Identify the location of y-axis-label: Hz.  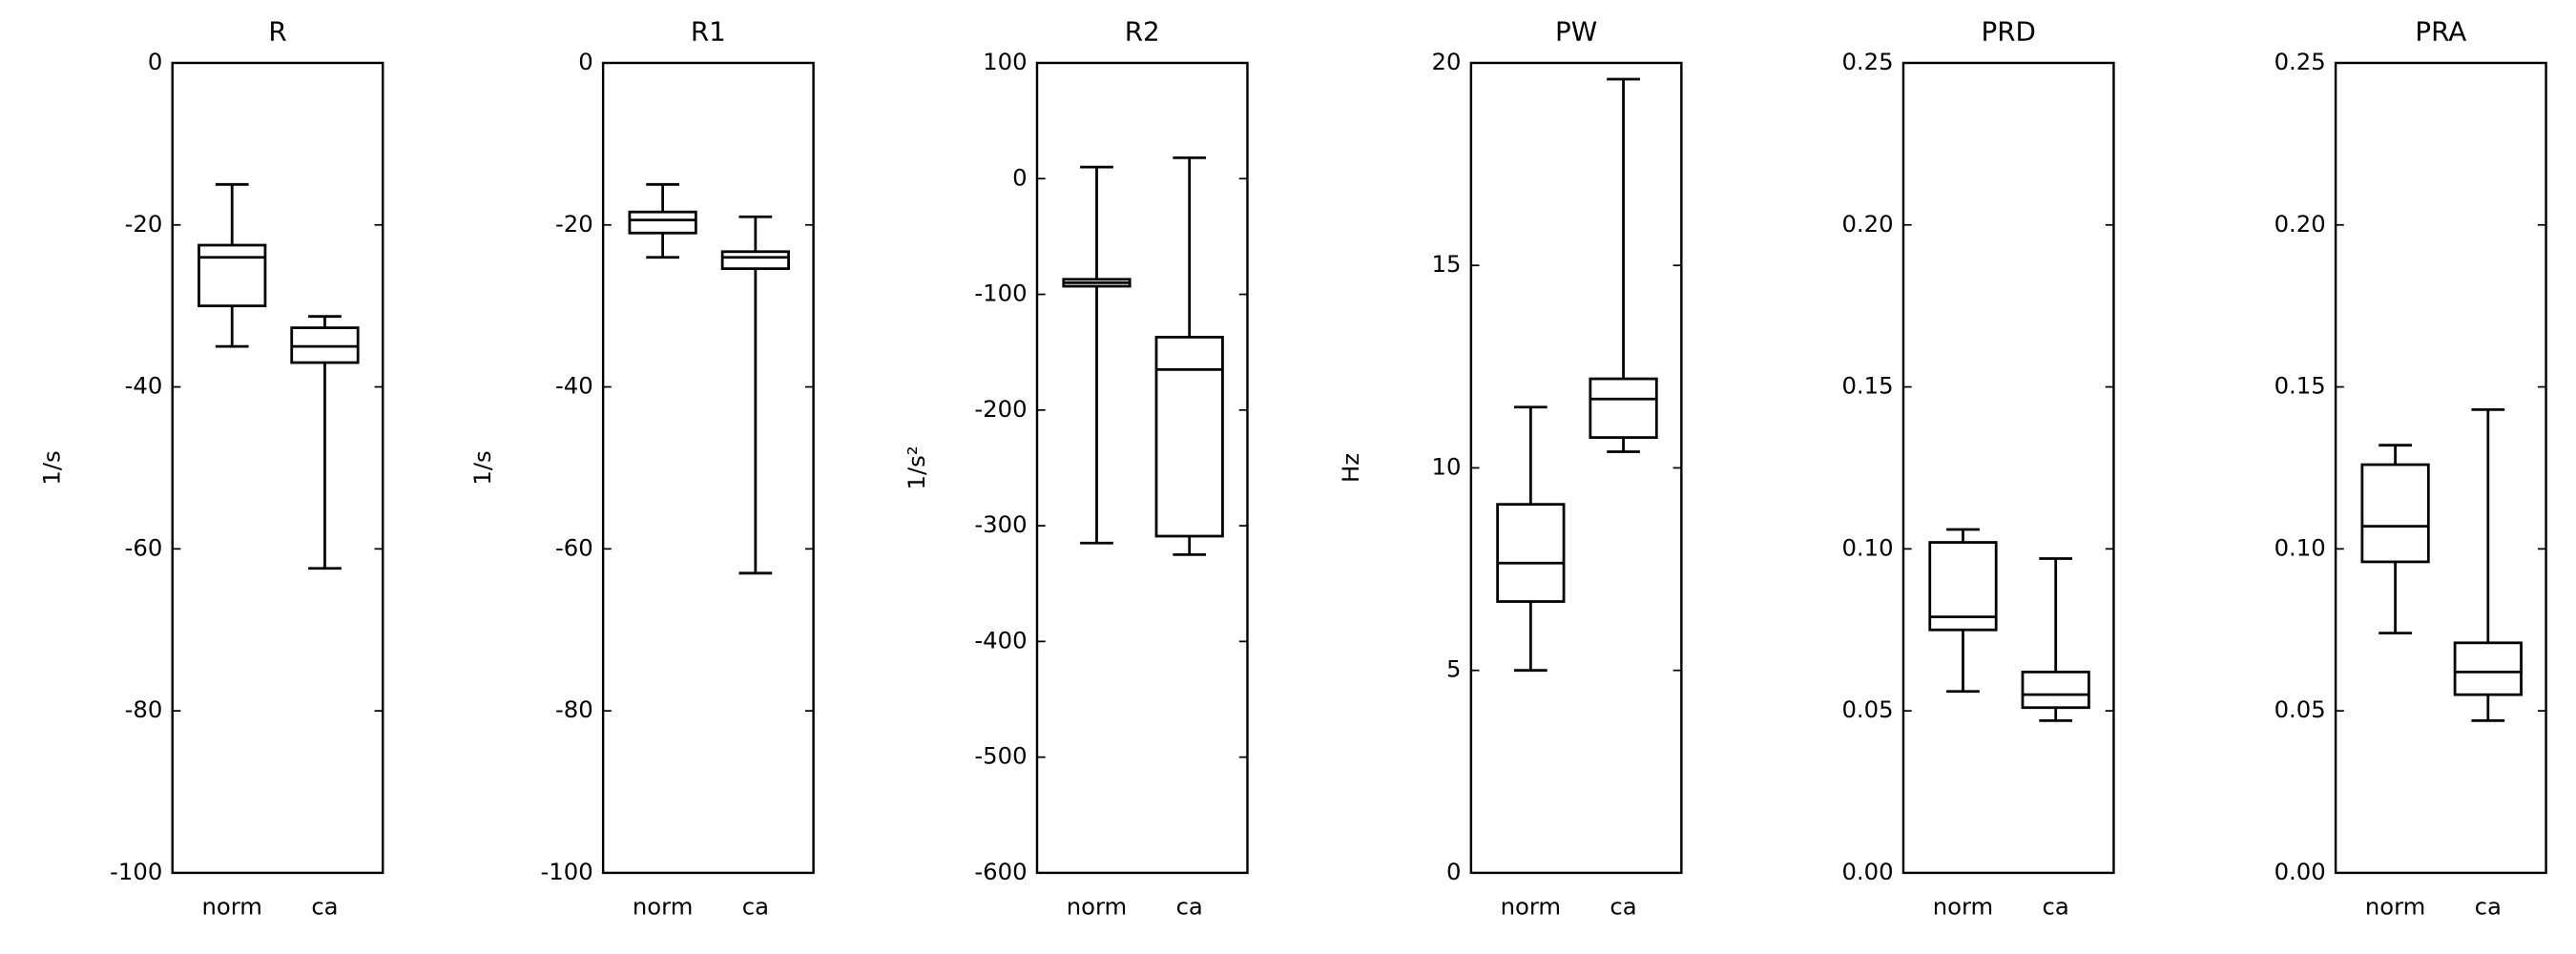
(1350, 468).